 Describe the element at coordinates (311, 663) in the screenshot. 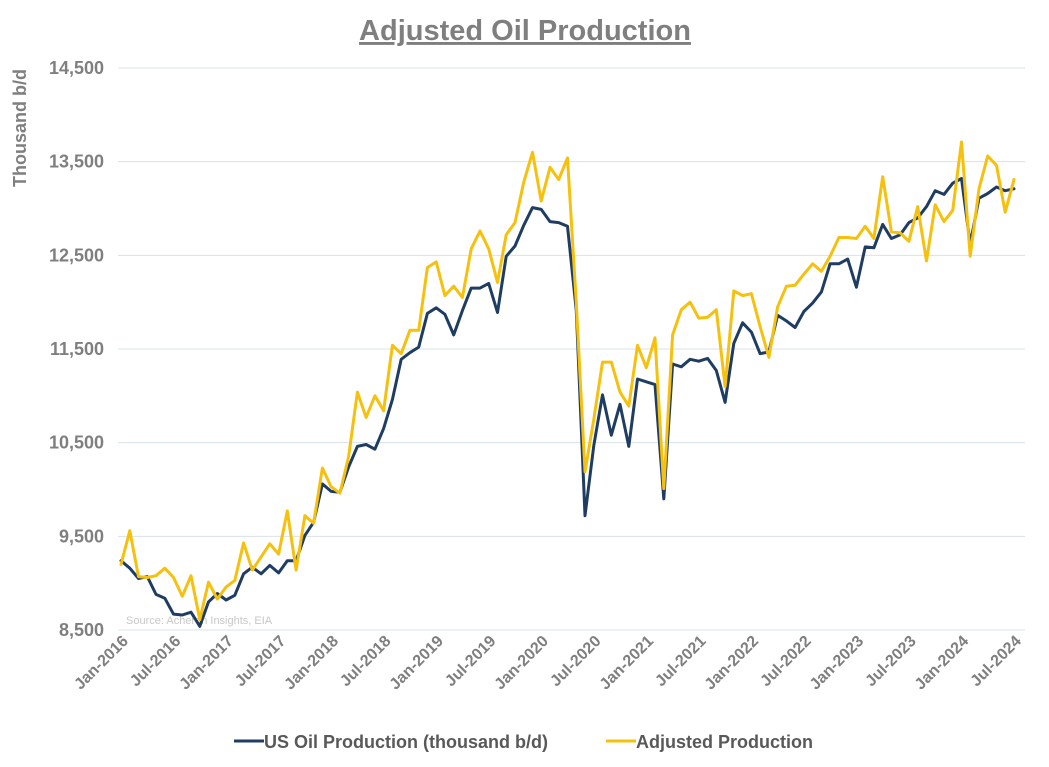

I see `x-tick-label: Jan-2018` at that location.